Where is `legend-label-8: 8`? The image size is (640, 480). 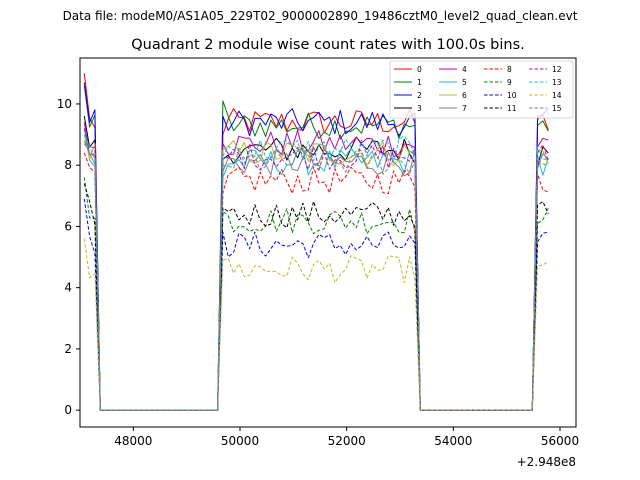 legend-label-8: 8 is located at coordinates (509, 69).